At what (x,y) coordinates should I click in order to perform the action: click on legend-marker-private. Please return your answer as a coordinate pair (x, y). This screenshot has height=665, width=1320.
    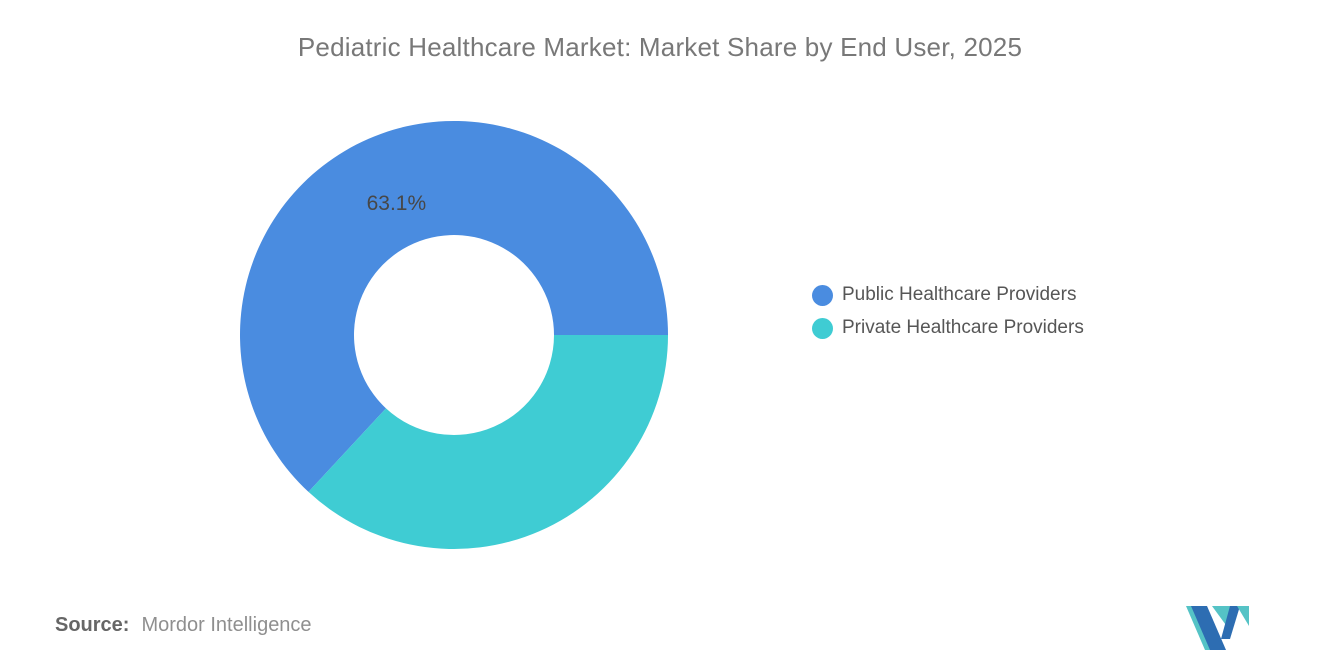
    Looking at the image, I should click on (822, 328).